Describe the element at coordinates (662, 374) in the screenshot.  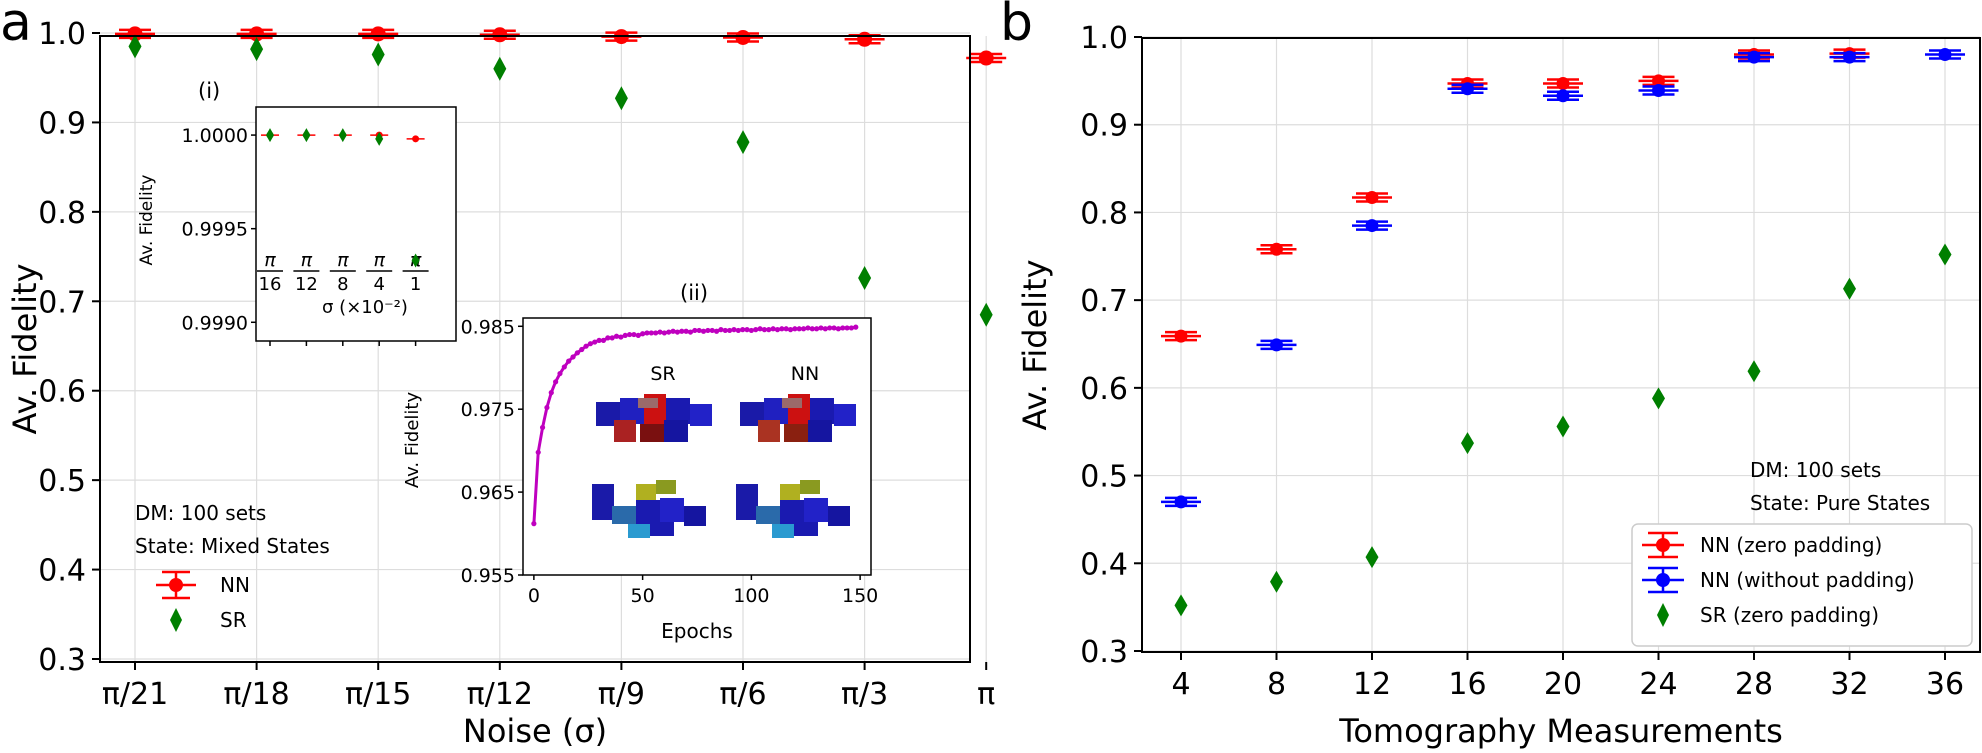
I see `inset-ii-cubes-label-sr: SR` at that location.